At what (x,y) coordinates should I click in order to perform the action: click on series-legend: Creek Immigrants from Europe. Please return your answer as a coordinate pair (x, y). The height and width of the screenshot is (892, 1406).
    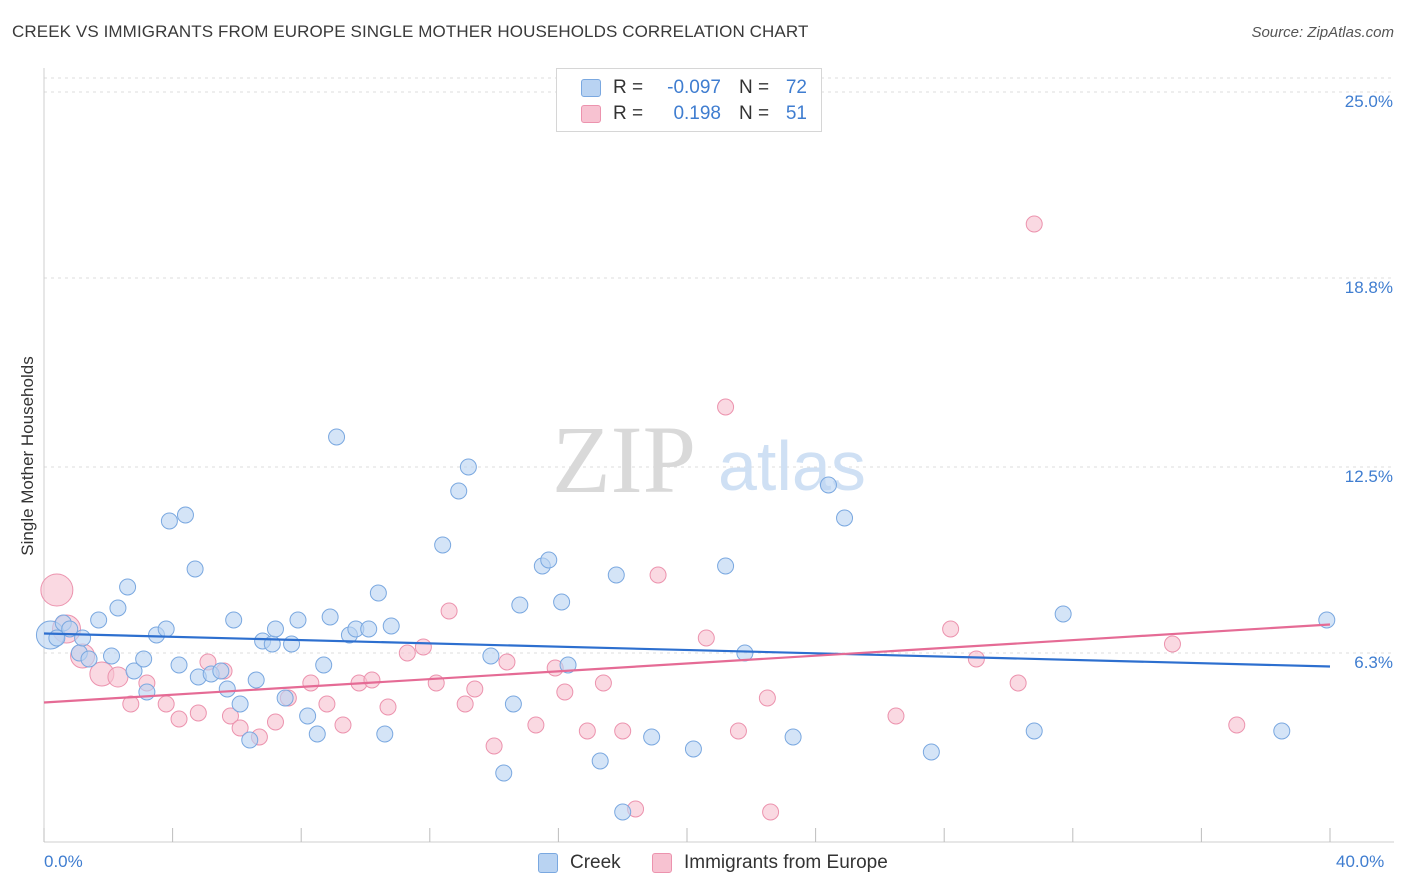
    Looking at the image, I should click on (703, 864).